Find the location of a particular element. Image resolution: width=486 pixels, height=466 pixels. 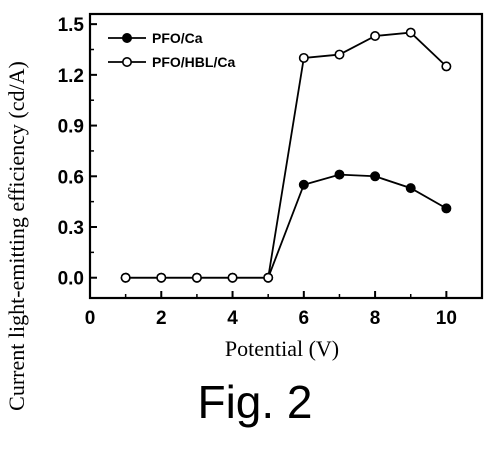

x-tick-label: 8 is located at coordinates (375, 318).